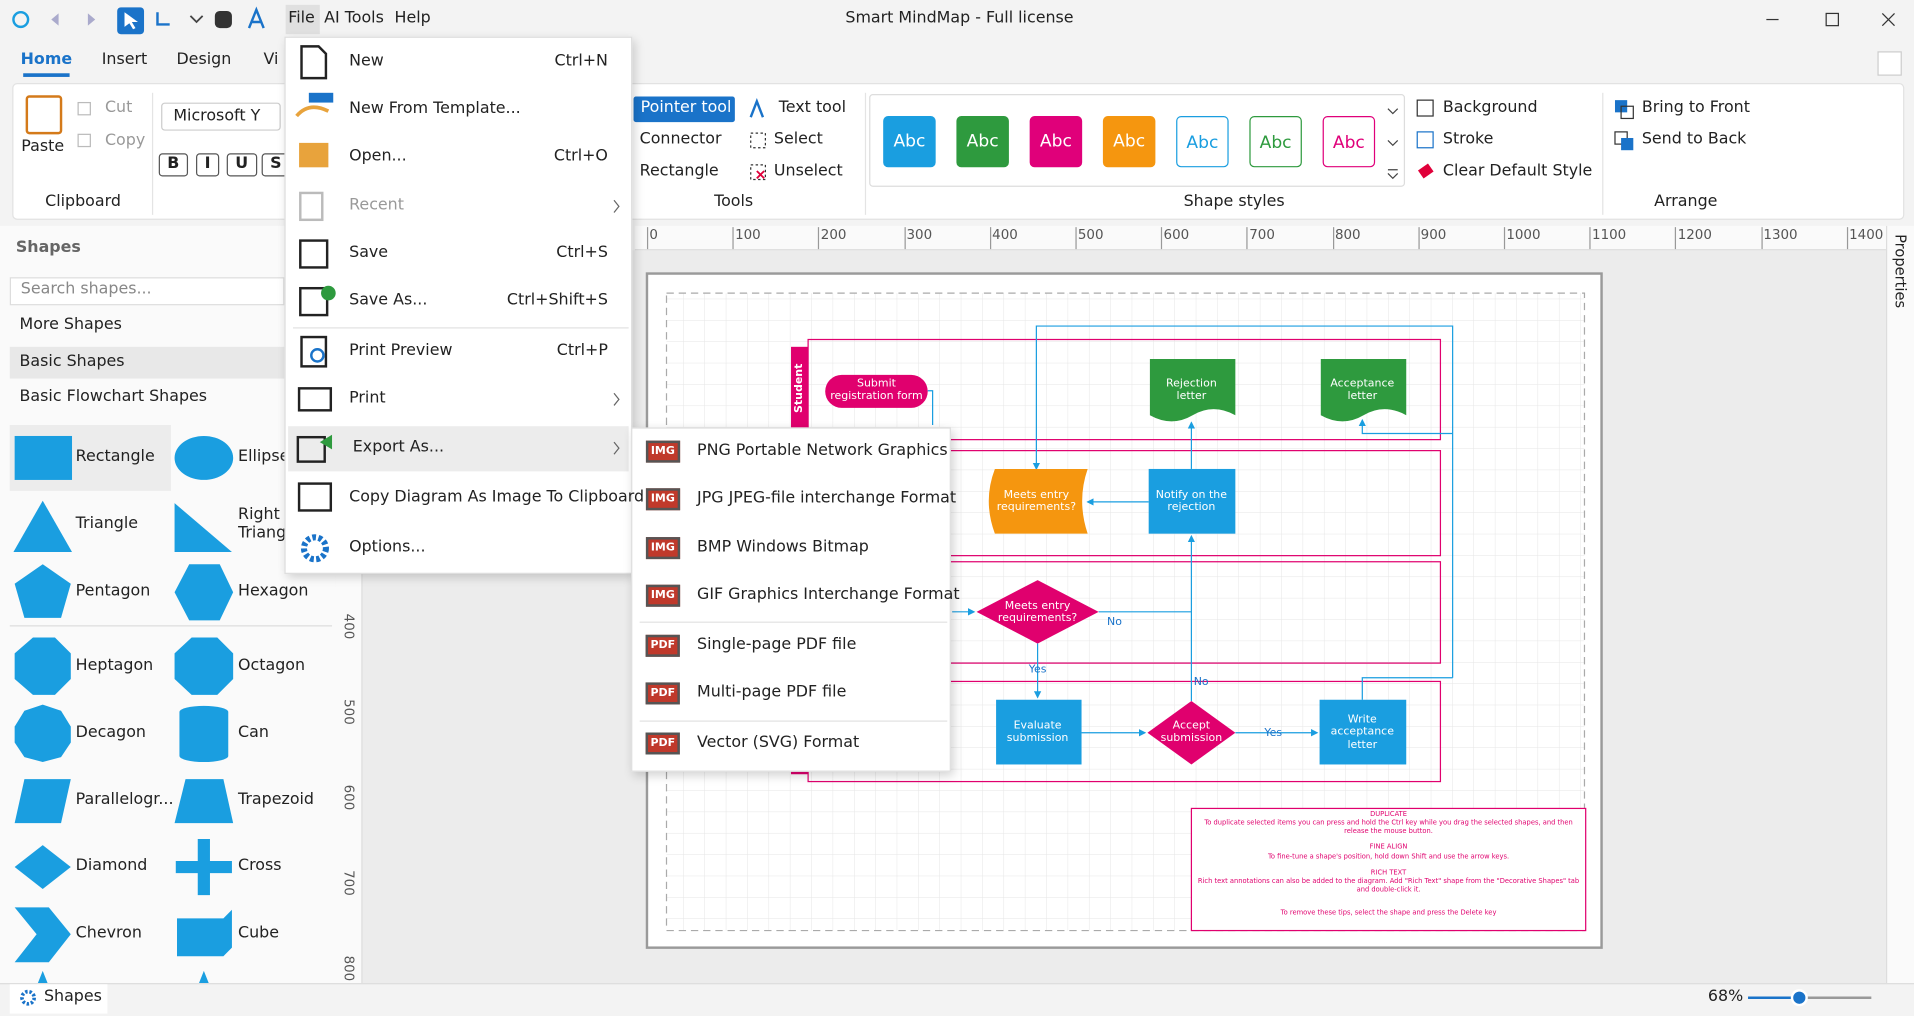 This screenshot has width=1914, height=1016. Describe the element at coordinates (663, 743) in the screenshot. I see `format-badge: PDF` at that location.